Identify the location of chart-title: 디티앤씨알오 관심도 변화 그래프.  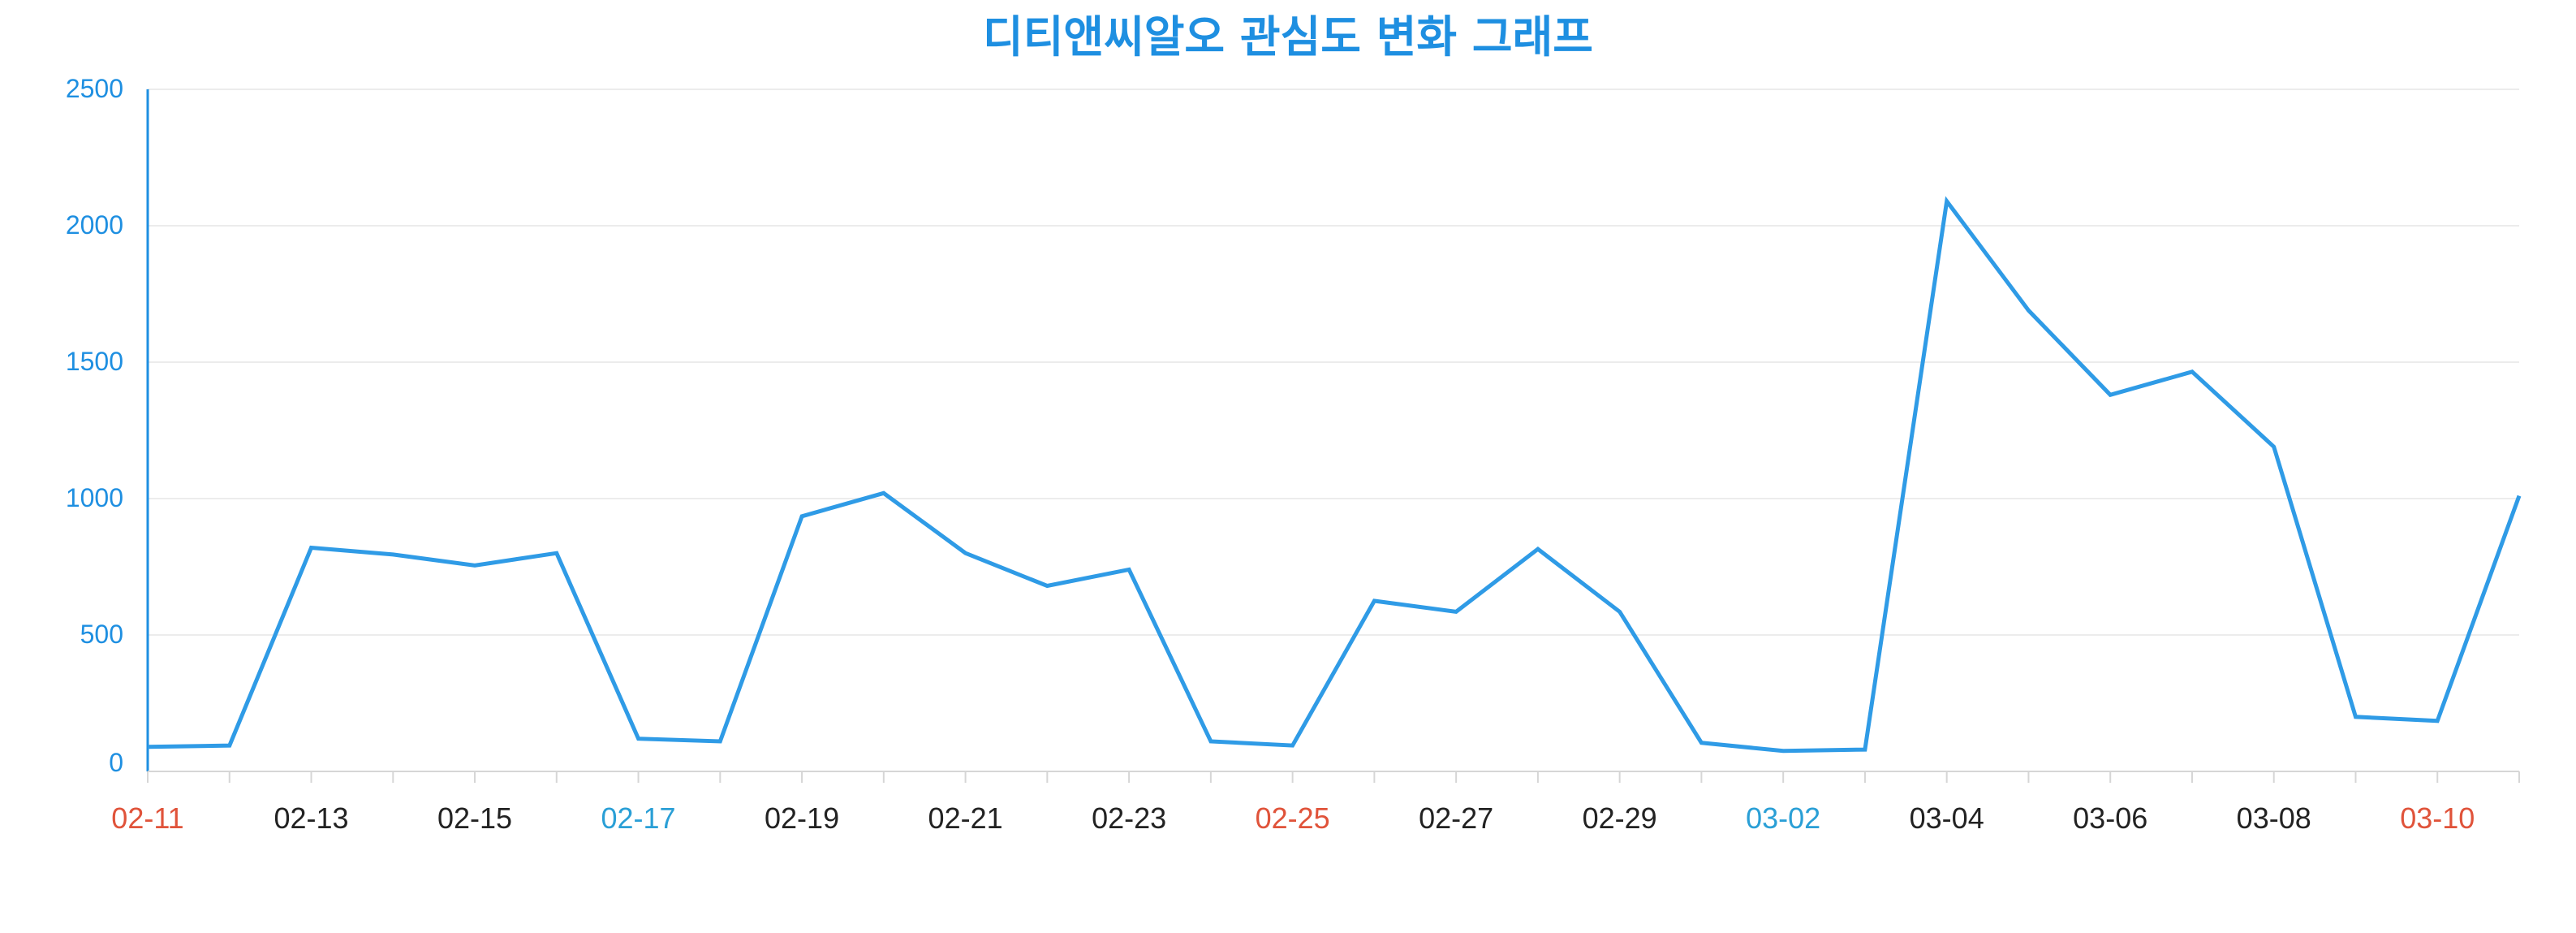
(1288, 37).